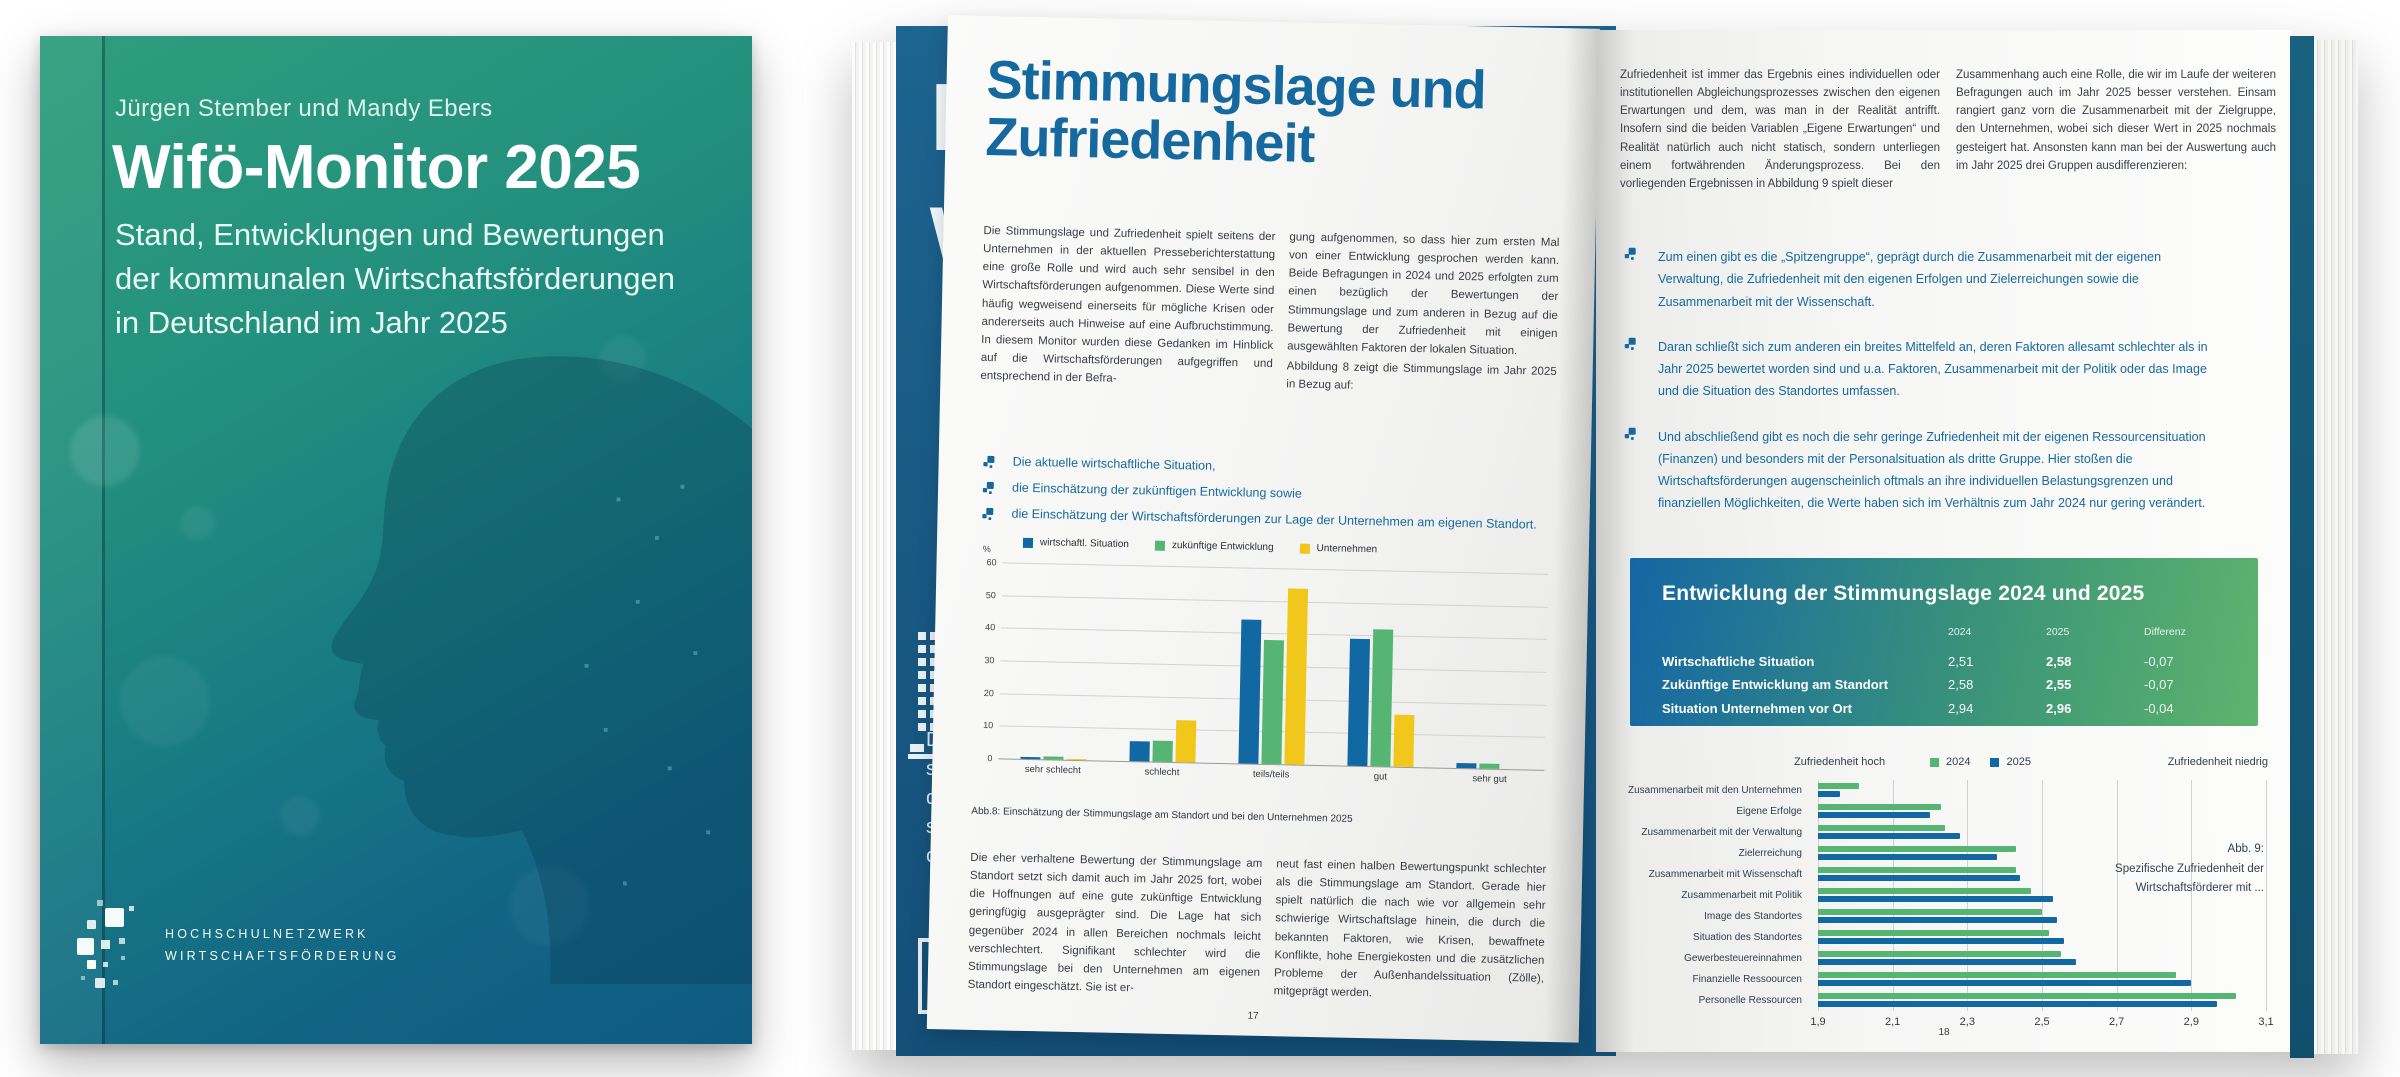 The width and height of the screenshot is (2400, 1077). Describe the element at coordinates (522, 664) in the screenshot. I see `tech-head-silhouette-art` at that location.